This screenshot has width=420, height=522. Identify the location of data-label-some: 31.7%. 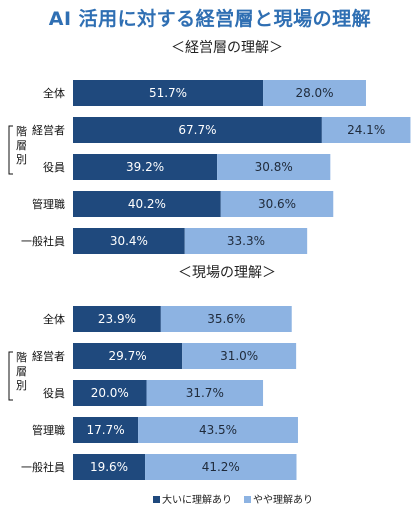
(205, 393).